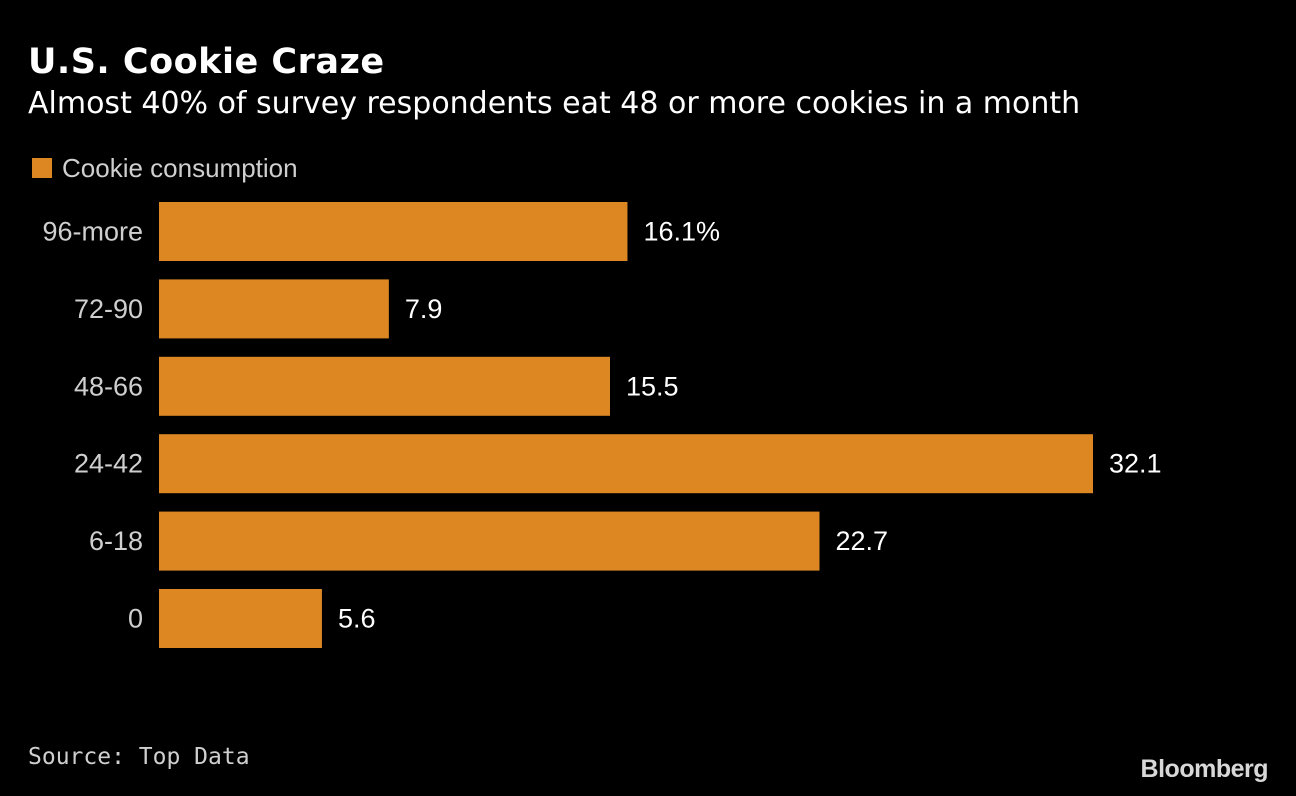 The width and height of the screenshot is (1296, 796). I want to click on category-label: 48-66, so click(108, 386).